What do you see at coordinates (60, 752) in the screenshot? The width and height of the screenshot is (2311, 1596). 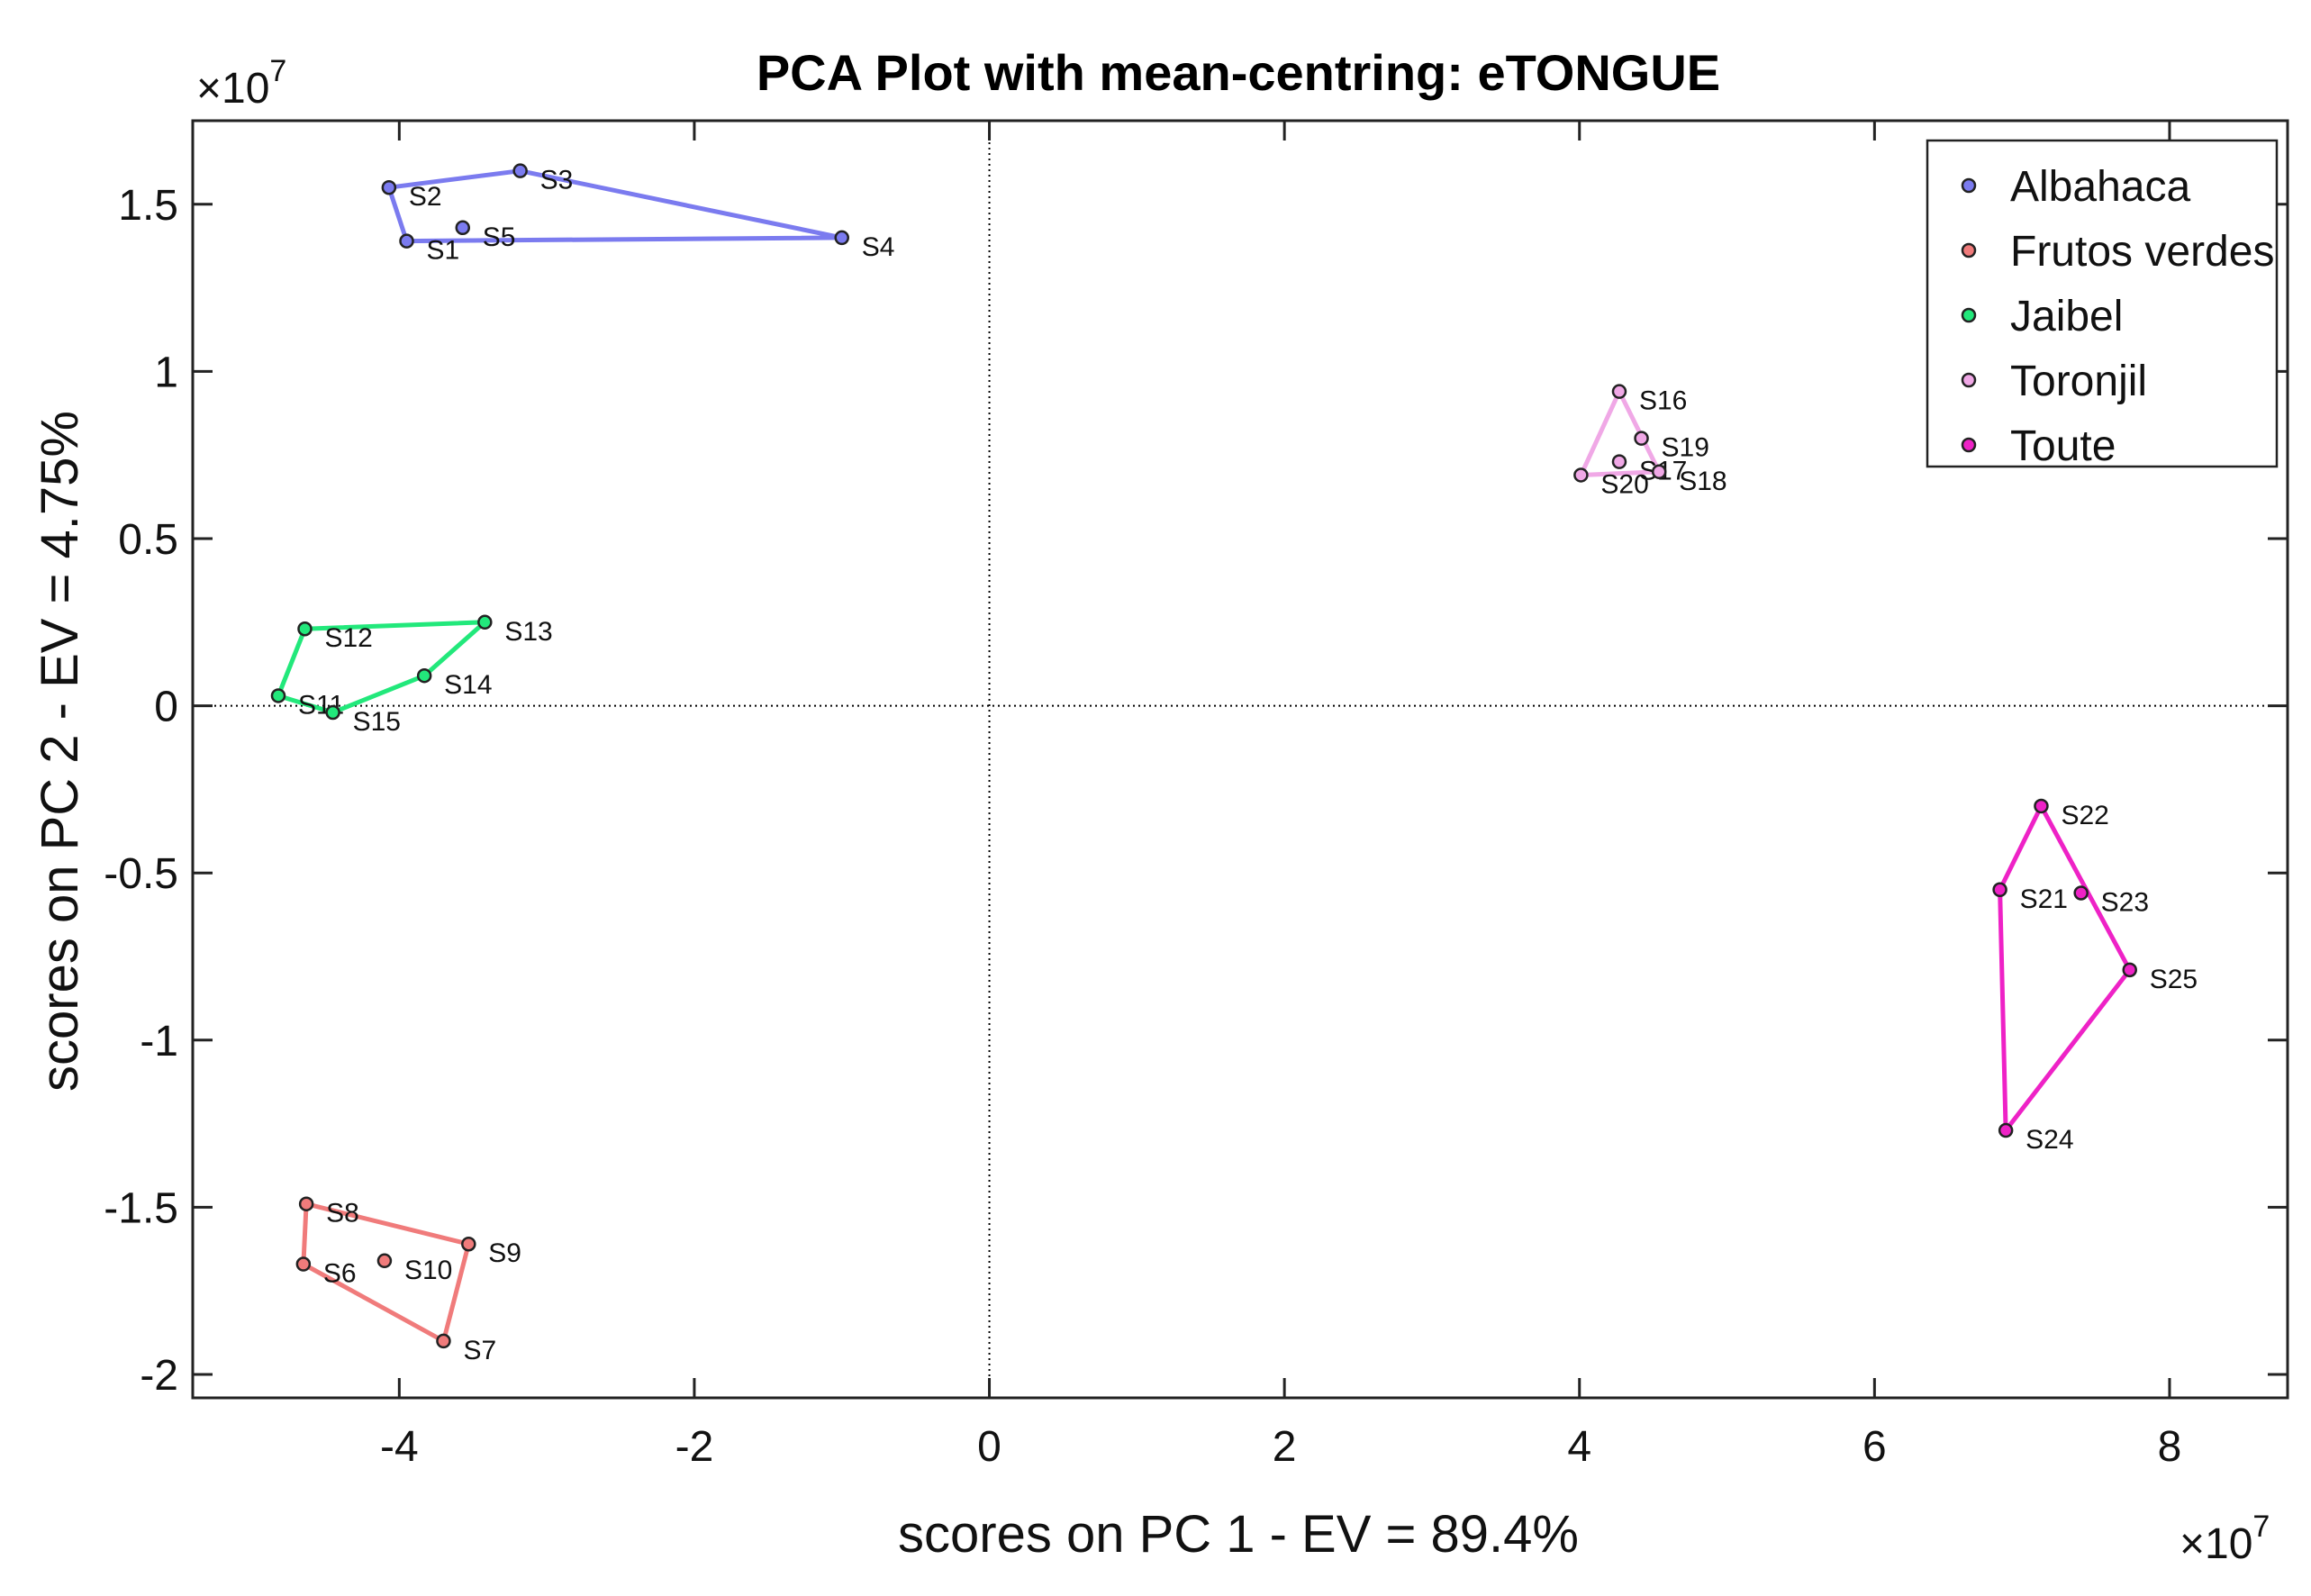 I see `y-axis-label: scores on PC 2 - EV = 4.75%` at bounding box center [60, 752].